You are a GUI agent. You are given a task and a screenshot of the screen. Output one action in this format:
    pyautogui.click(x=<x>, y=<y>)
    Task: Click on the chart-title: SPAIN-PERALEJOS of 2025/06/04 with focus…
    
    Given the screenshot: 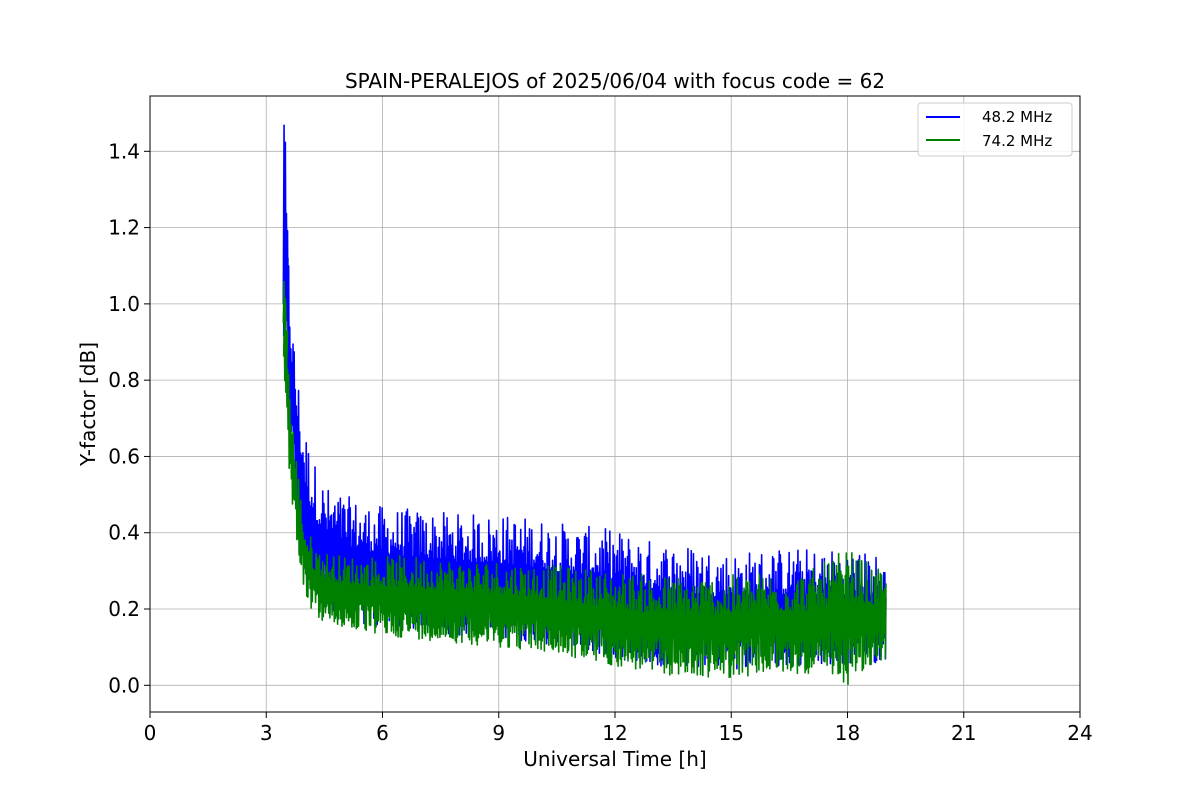 What is the action you would take?
    pyautogui.click(x=615, y=81)
    